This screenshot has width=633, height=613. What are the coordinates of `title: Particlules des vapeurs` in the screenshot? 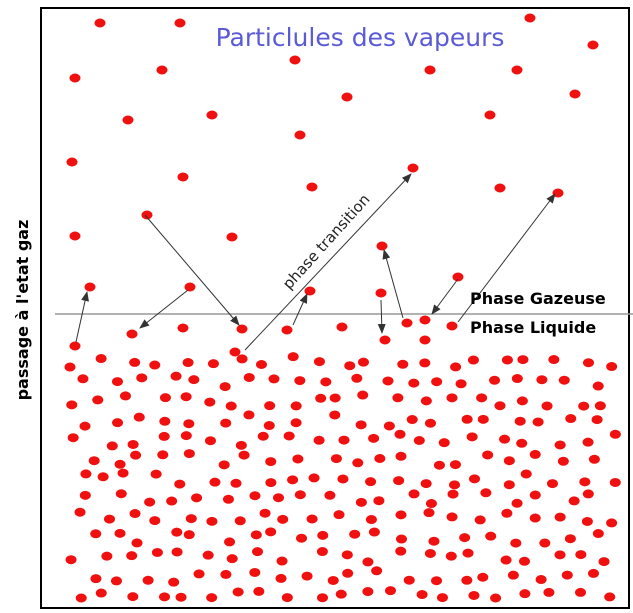 It's located at (360, 37).